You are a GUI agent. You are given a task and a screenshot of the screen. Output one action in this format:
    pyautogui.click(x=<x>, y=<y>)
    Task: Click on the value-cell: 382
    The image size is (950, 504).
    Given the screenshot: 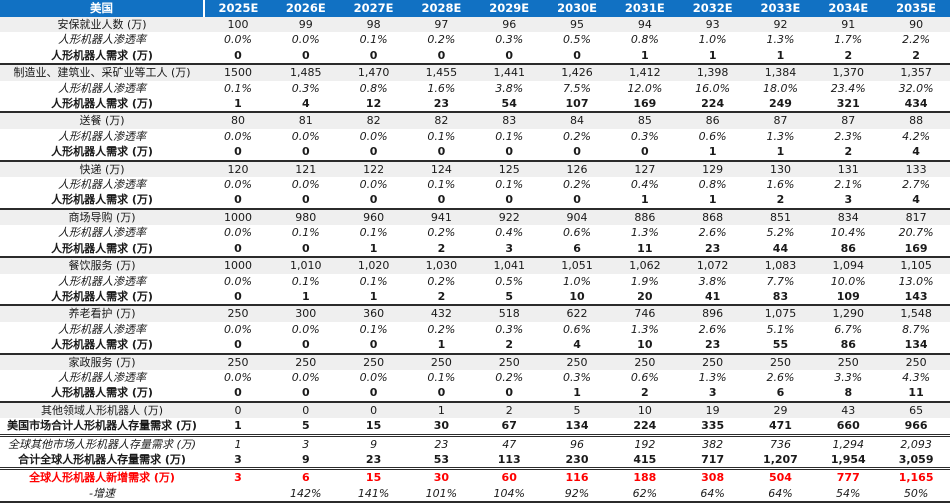 What is the action you would take?
    pyautogui.click(x=713, y=444)
    